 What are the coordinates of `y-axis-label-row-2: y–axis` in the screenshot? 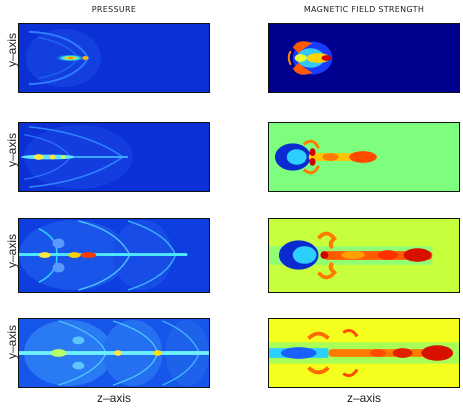 It's located at (12, 150).